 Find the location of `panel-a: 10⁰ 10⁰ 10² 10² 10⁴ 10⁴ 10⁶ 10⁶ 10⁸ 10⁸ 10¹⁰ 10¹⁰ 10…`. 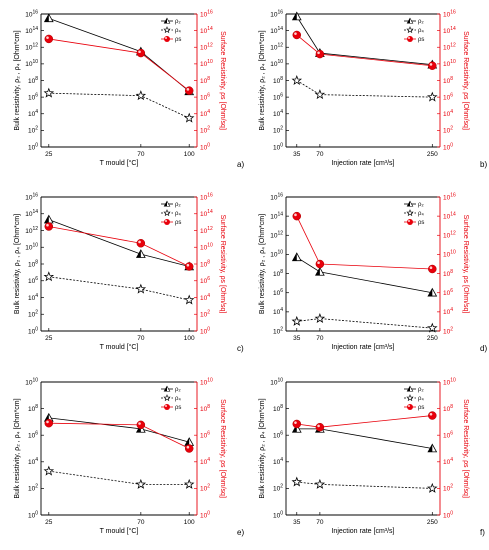

panel-a: 10⁰ 10⁰ 10² 10² 10⁴ 10⁴ 10⁶ 10⁶ 10⁸ 10⁸ 10¹⁰ 10¹⁰ 10… is located at coordinates (129, 89).